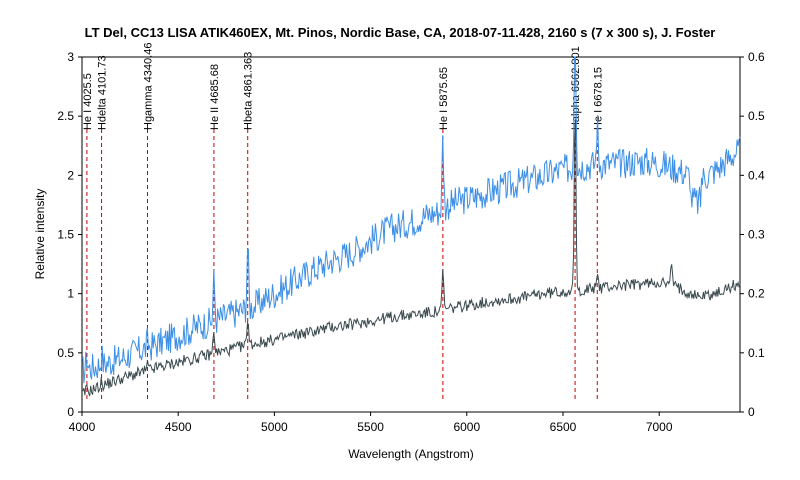  Describe the element at coordinates (65, 116) in the screenshot. I see `y-left-tick-label: 2.5` at that location.